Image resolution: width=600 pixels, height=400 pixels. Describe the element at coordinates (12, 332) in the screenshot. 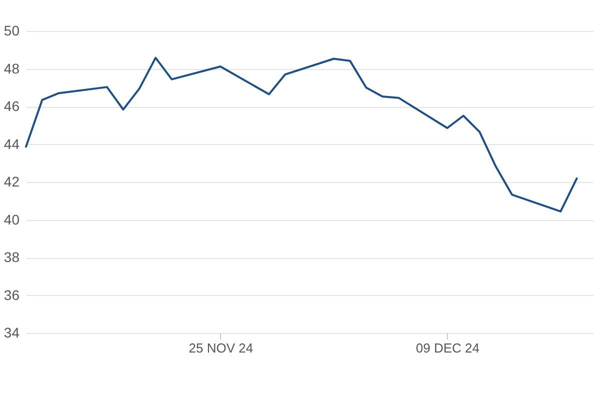

I see `y-tick-label: 34` at that location.